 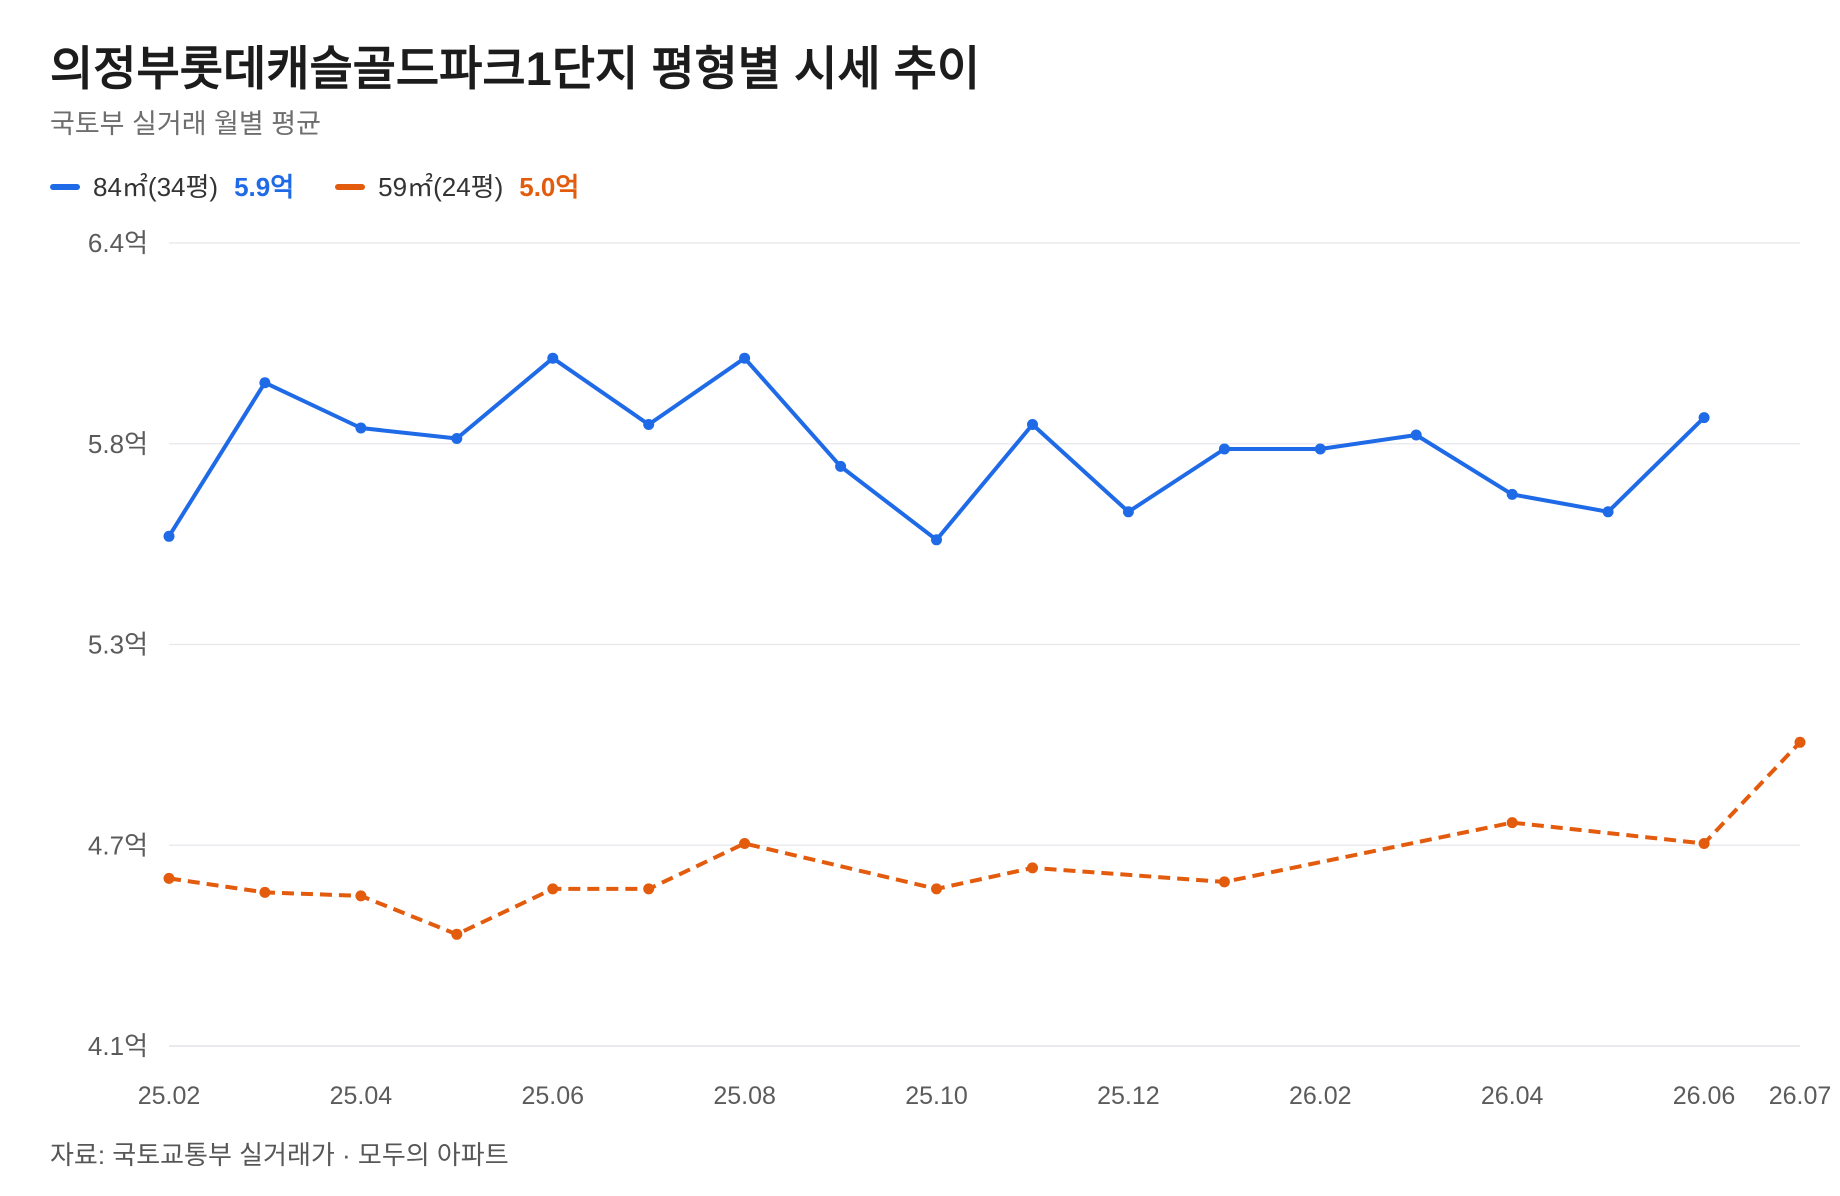 I want to click on series-2-point-25.04, so click(x=361, y=896).